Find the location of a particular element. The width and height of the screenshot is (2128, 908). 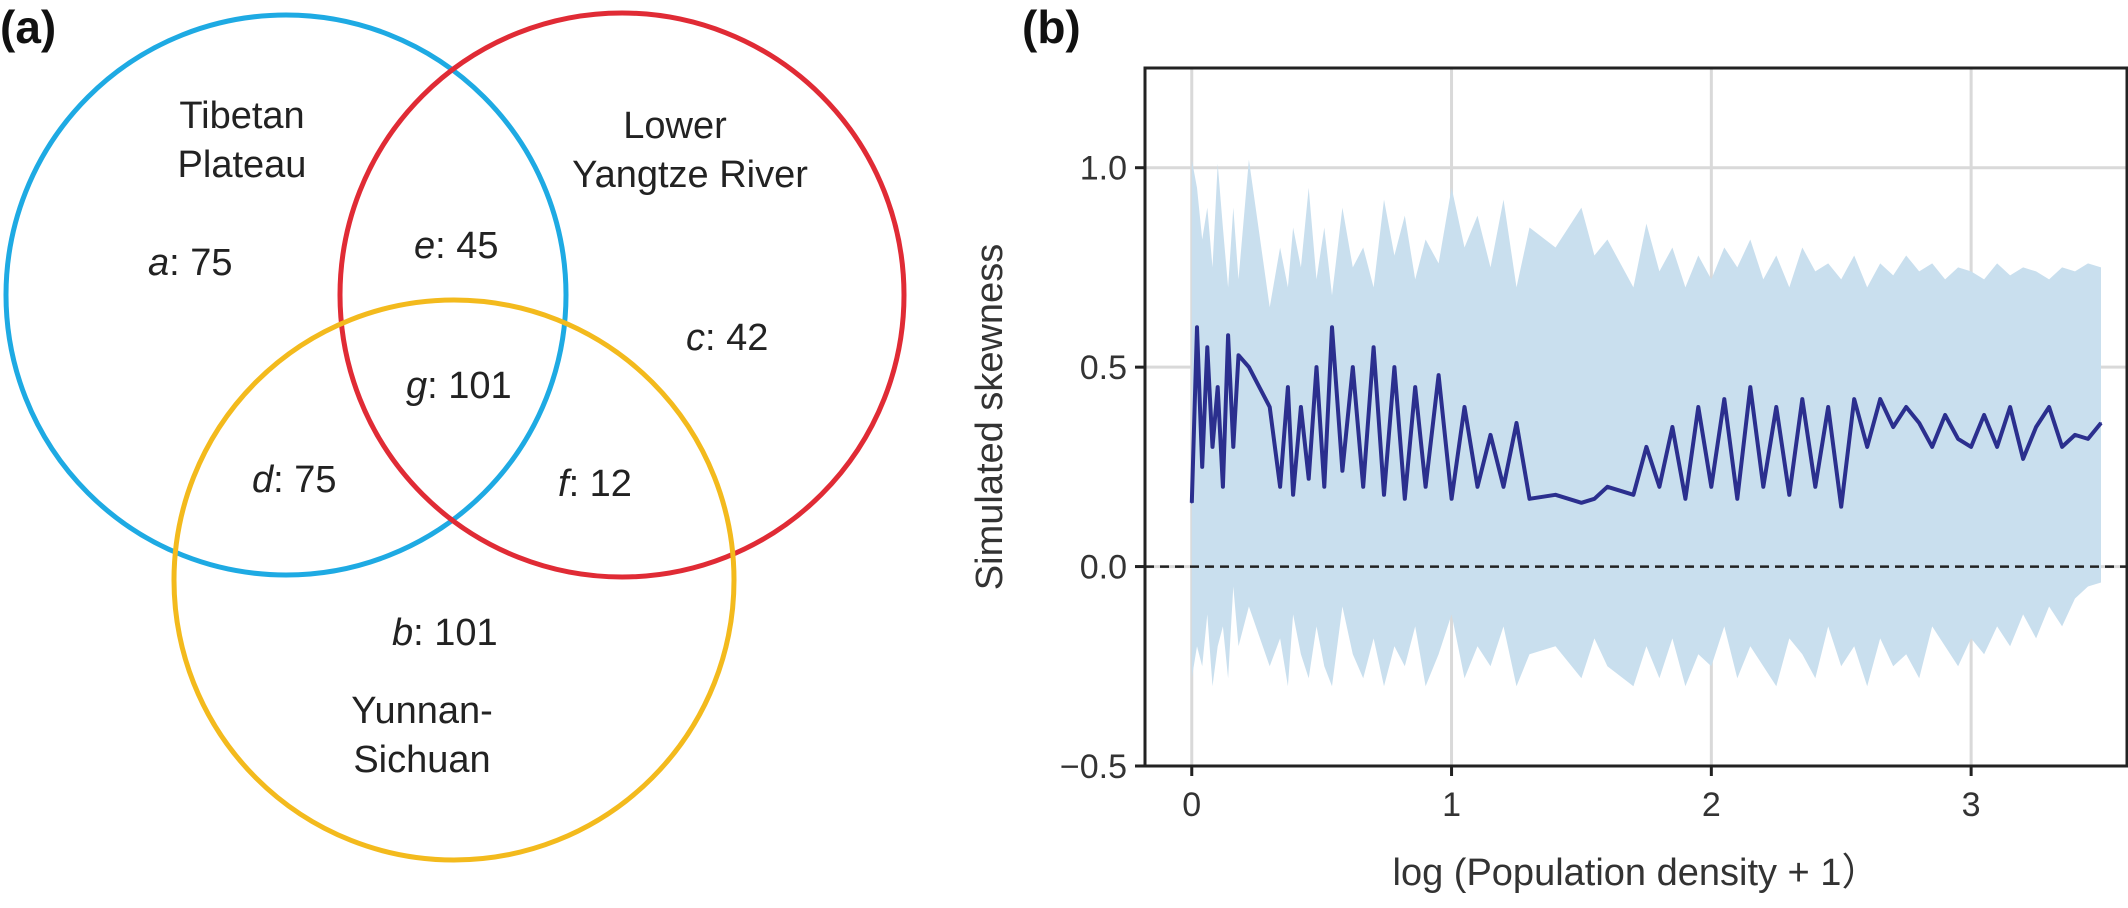

region-b-value: : 101 is located at coordinates (455, 633).